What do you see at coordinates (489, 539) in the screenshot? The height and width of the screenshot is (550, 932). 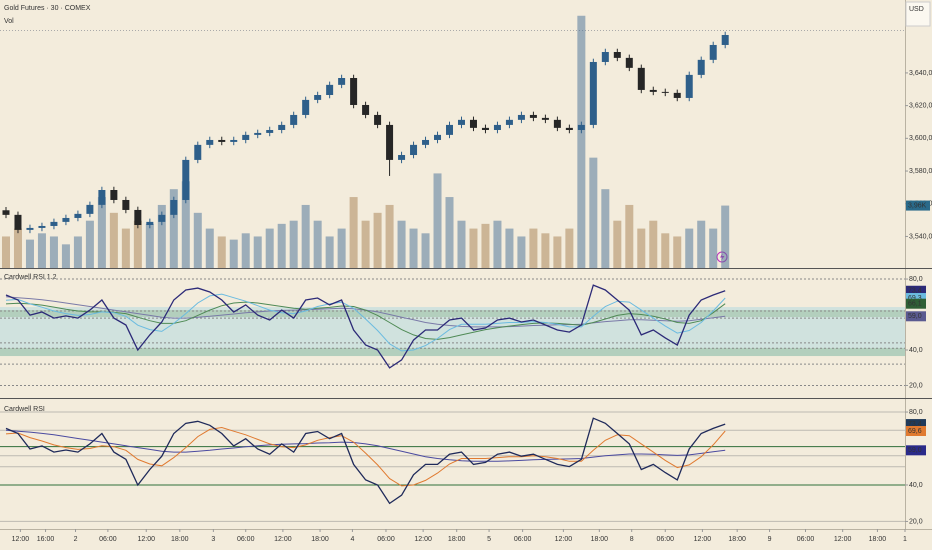 I see `x-tick-label: 5` at bounding box center [489, 539].